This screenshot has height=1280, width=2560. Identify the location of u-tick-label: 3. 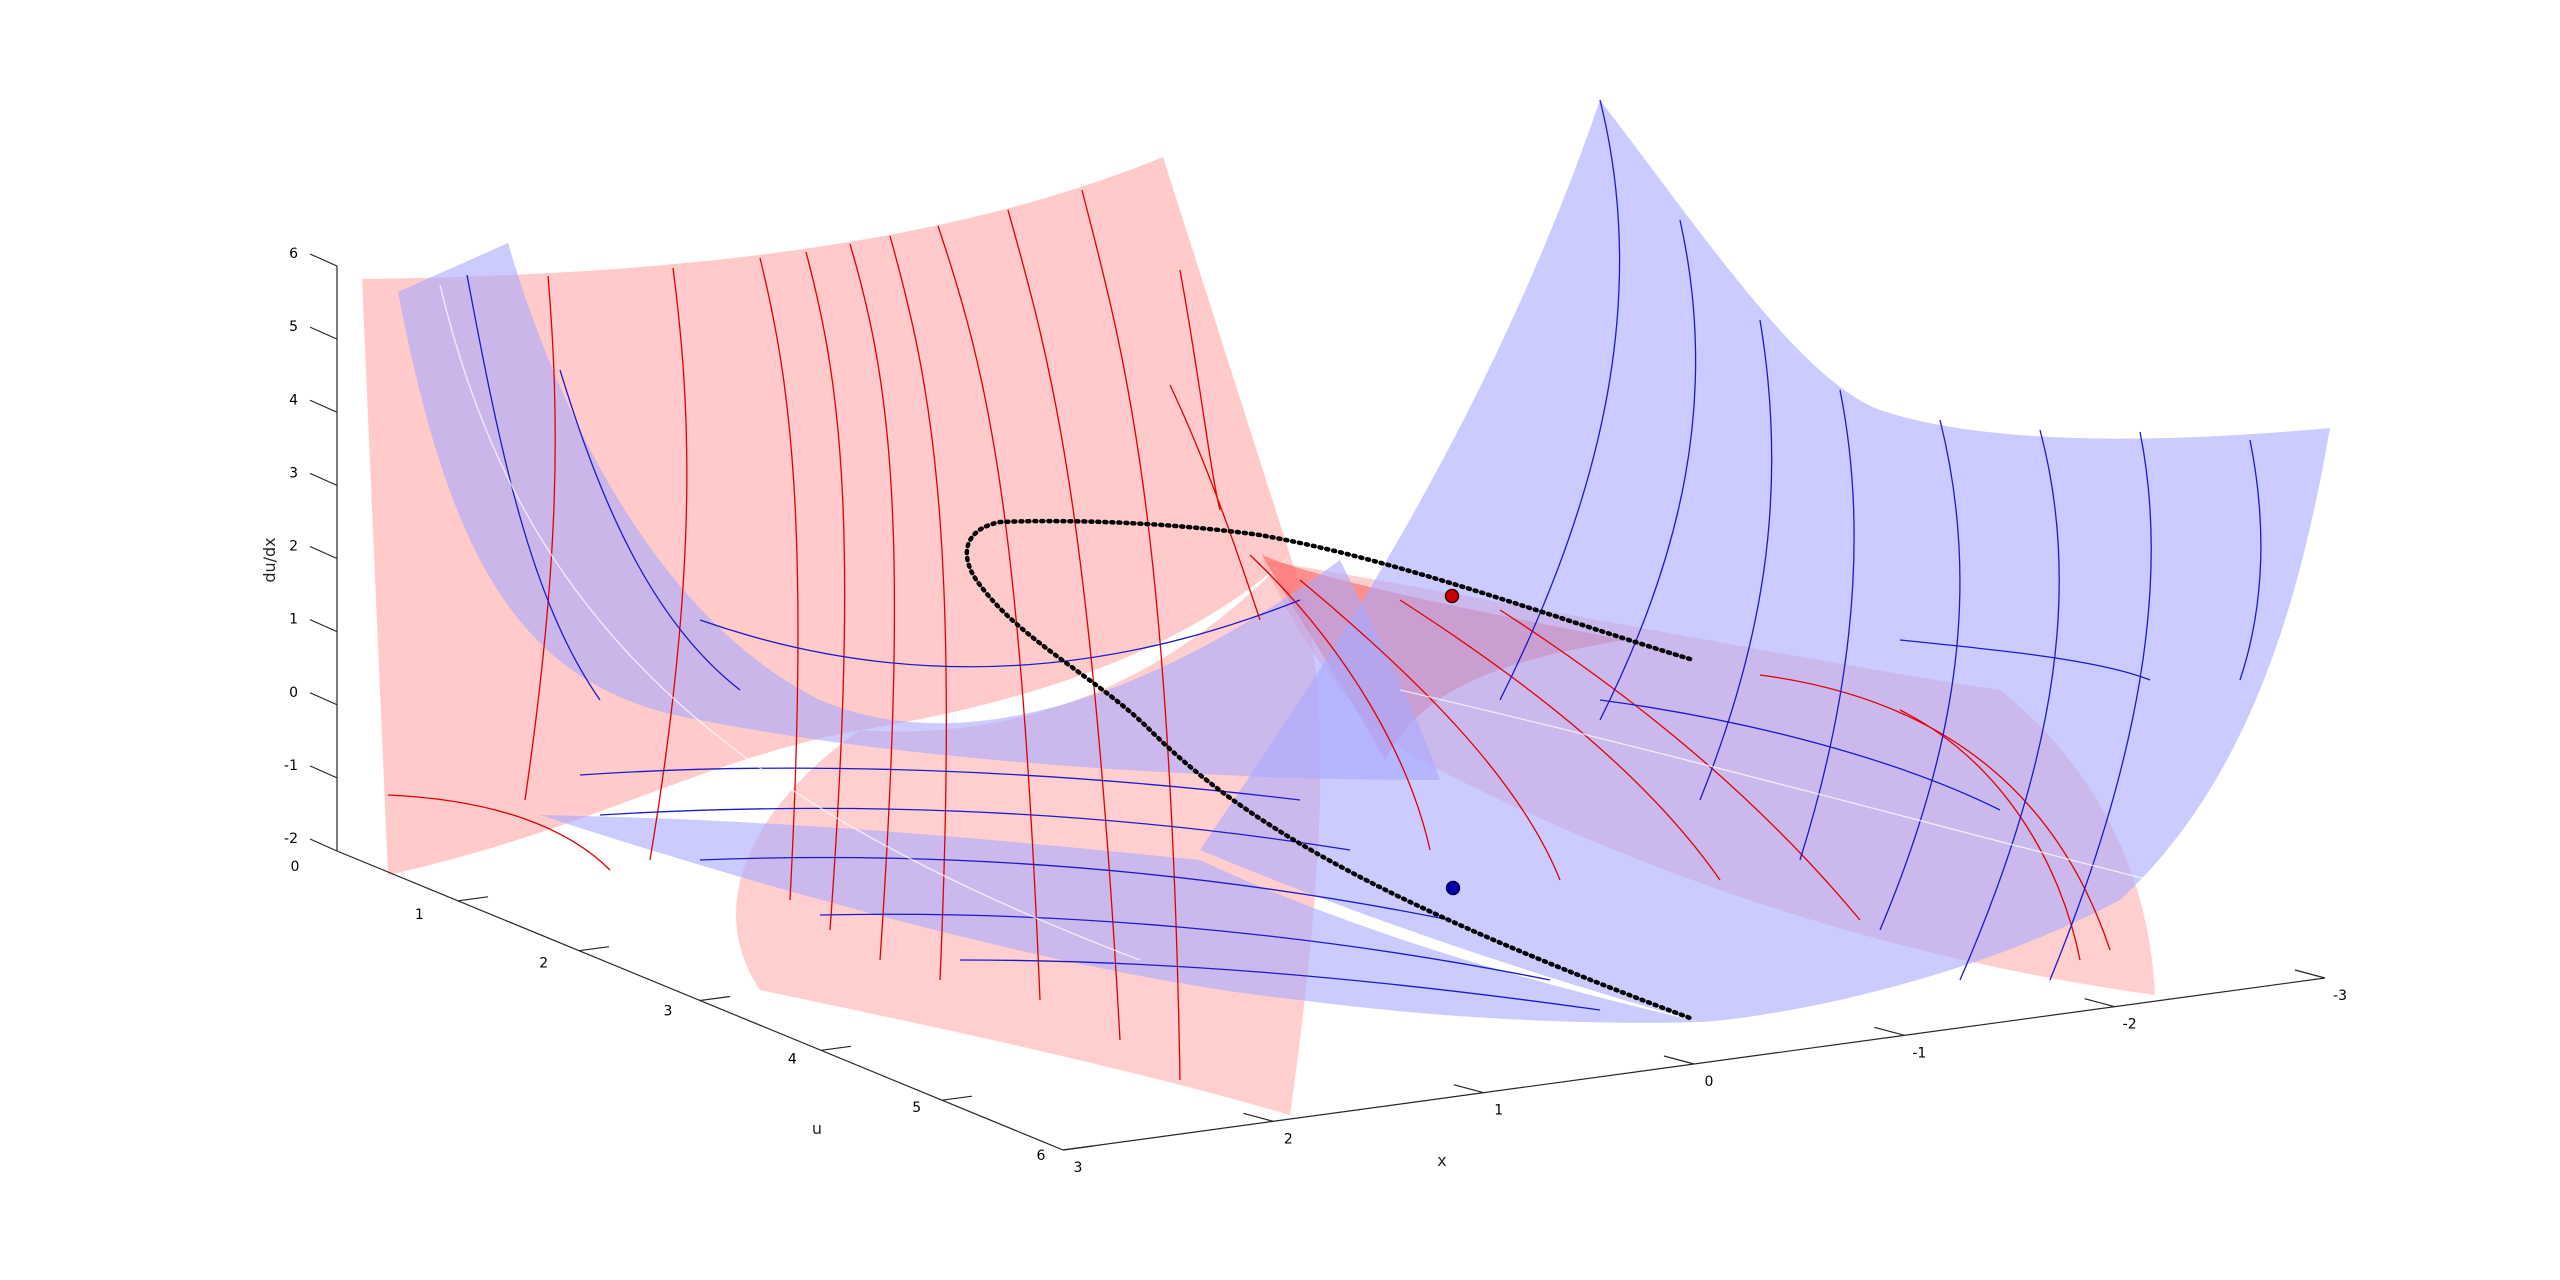
(668, 1012).